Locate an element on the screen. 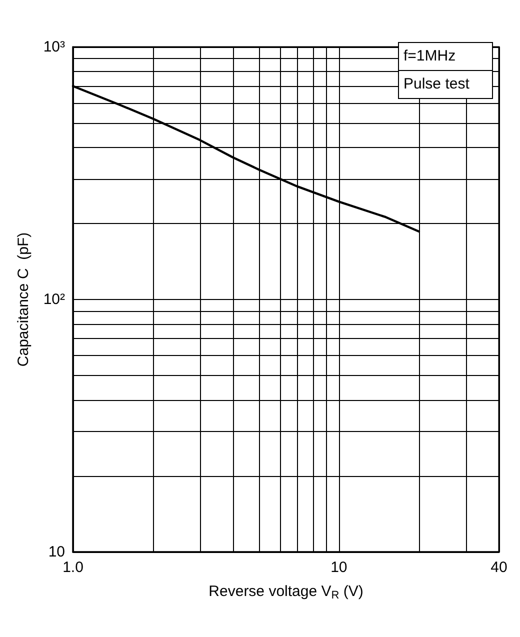 This screenshot has height=637, width=520. x-tick-label: 10 is located at coordinates (339, 567).